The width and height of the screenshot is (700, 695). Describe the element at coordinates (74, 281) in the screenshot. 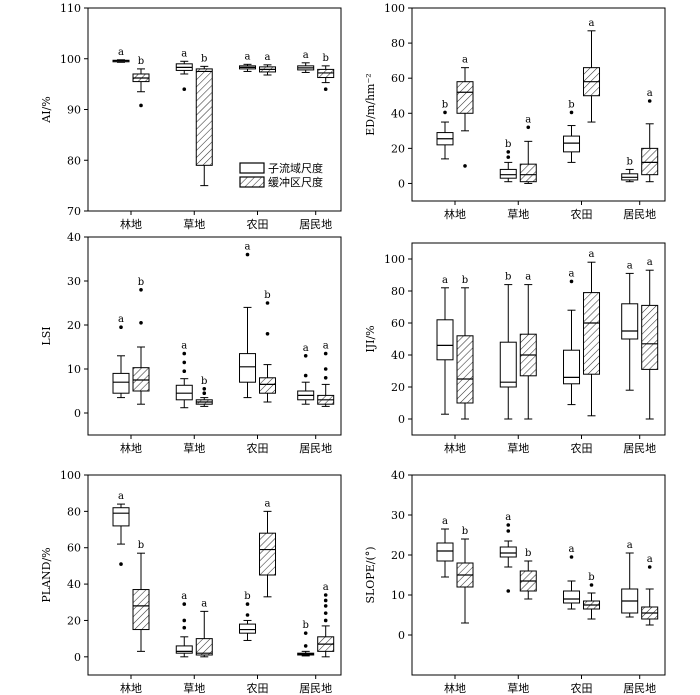

I see `y-tick-label: 30` at that location.